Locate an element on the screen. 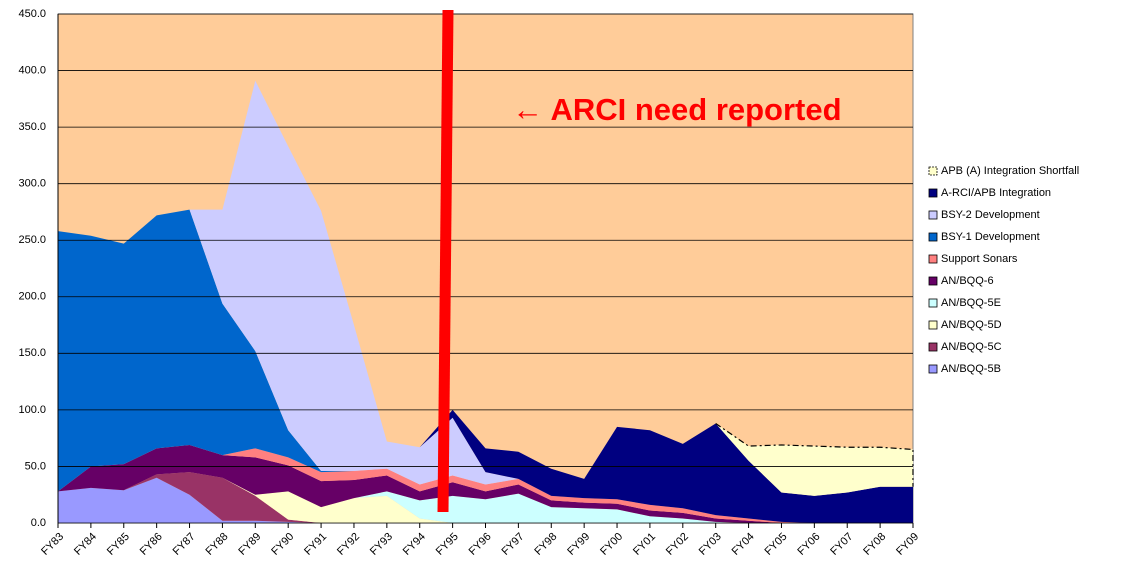 The height and width of the screenshot is (569, 1124). x-tick-label: FY94 is located at coordinates (414, 544).